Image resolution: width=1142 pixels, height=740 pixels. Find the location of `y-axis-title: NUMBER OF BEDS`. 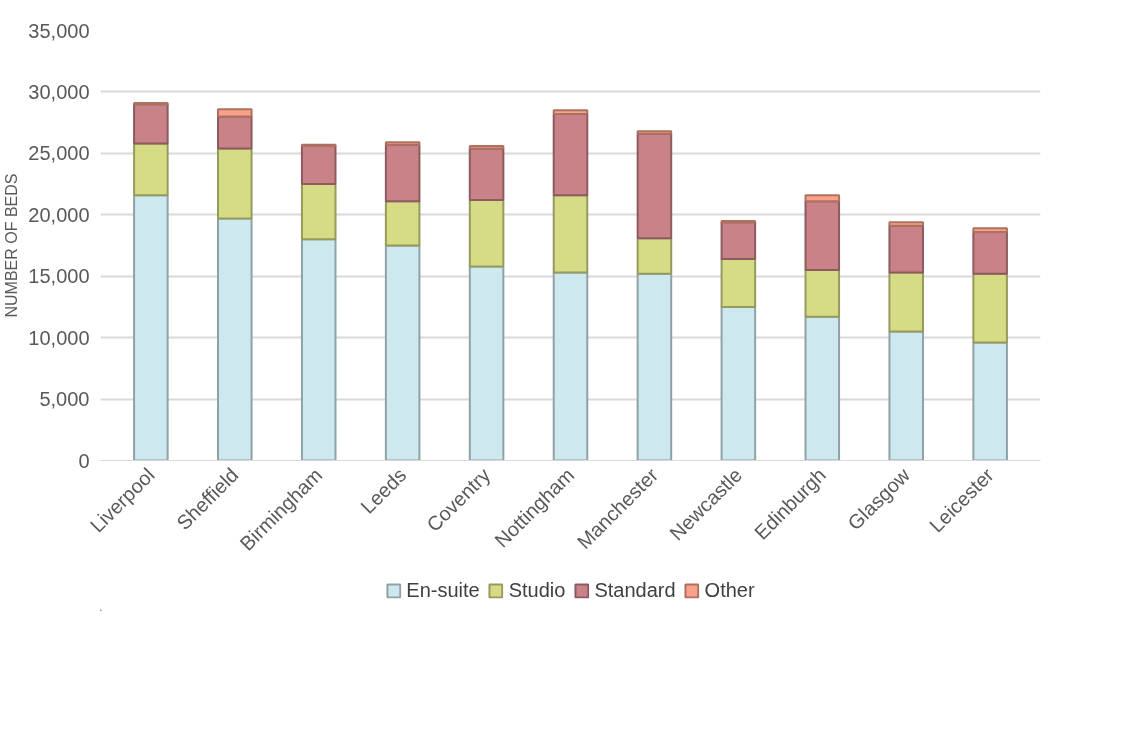

y-axis-title: NUMBER OF BEDS is located at coordinates (12, 245).